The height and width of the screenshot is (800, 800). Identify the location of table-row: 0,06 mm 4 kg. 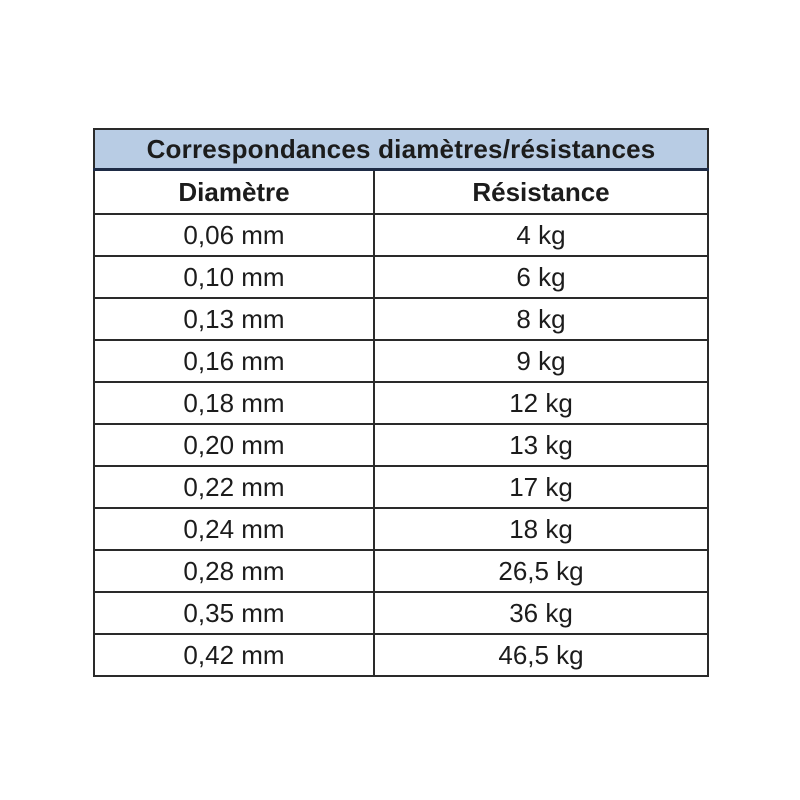
(401, 235).